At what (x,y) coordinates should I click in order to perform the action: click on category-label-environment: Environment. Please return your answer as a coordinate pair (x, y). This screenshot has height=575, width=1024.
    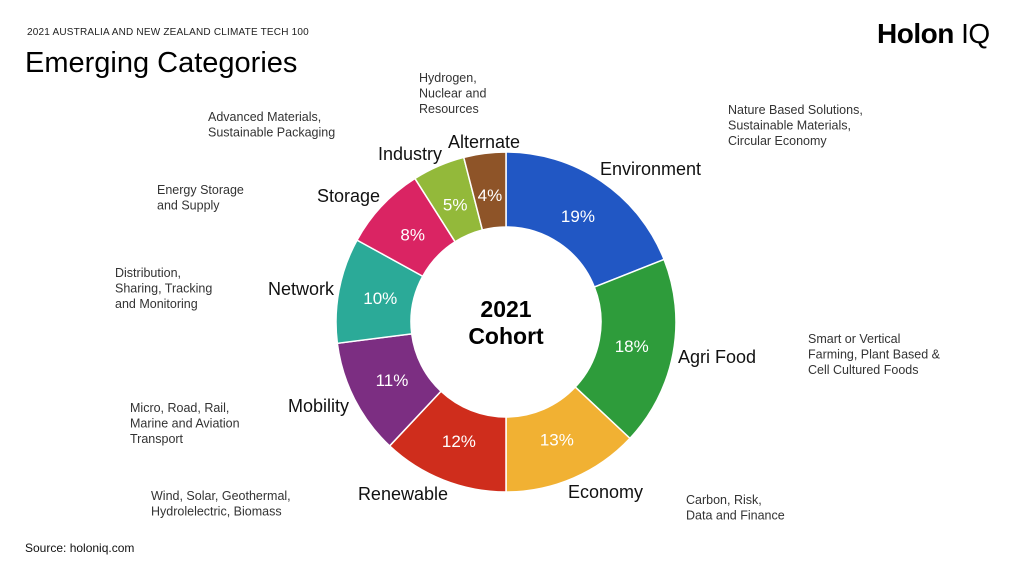
    Looking at the image, I should click on (650, 169).